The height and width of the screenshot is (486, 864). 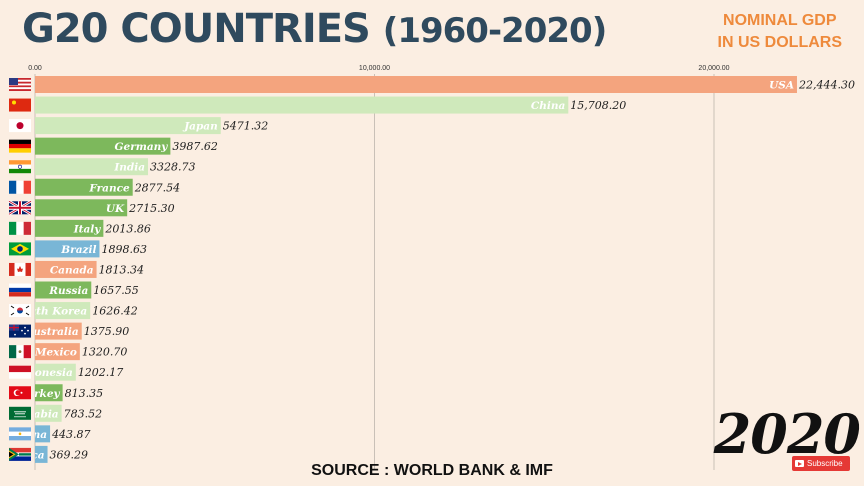 I want to click on bar-label: South Korea, so click(x=50, y=312).